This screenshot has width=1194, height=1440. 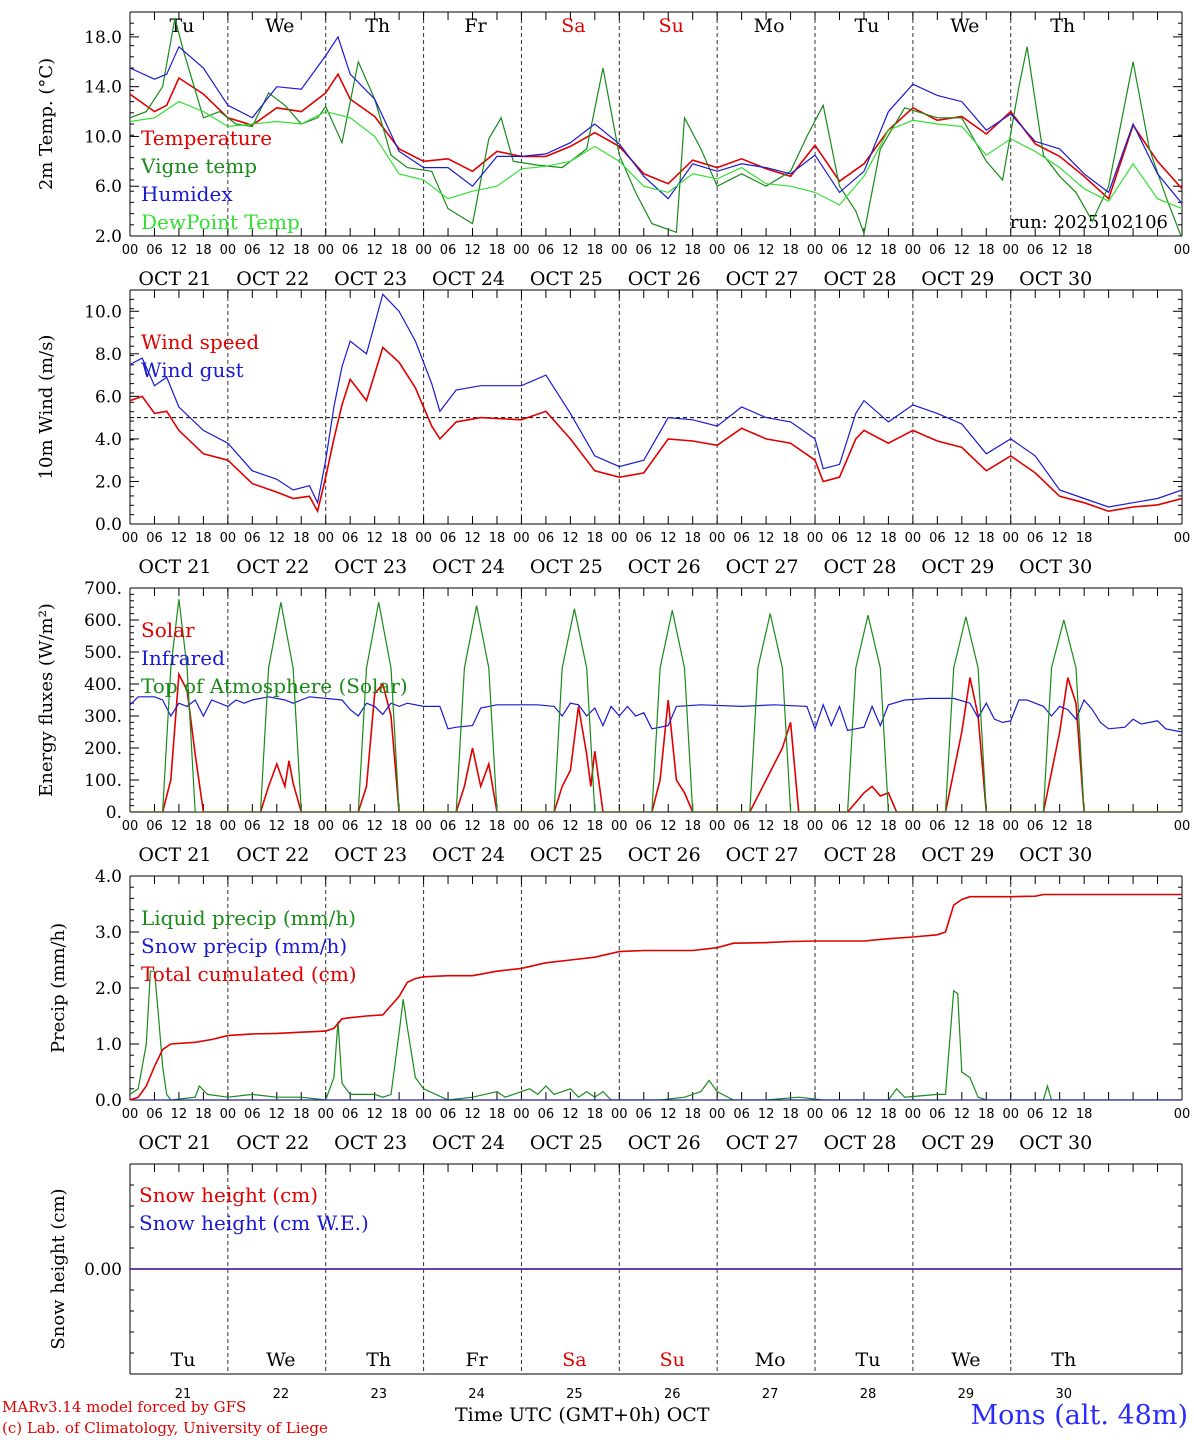 What do you see at coordinates (574, 1360) in the screenshot?
I see `weekday-label: Sa` at bounding box center [574, 1360].